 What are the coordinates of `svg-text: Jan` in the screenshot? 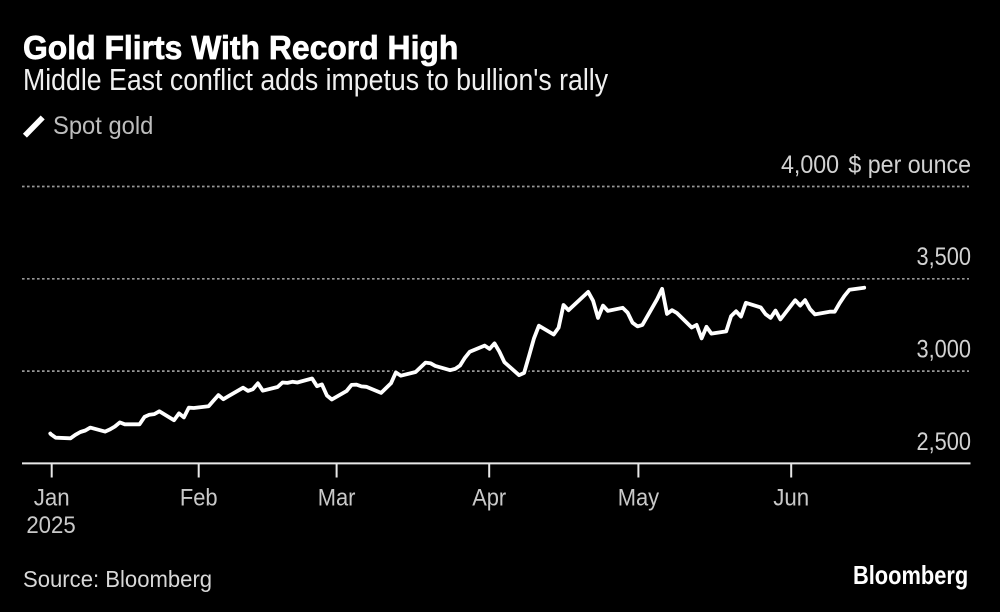 It's located at (52, 498).